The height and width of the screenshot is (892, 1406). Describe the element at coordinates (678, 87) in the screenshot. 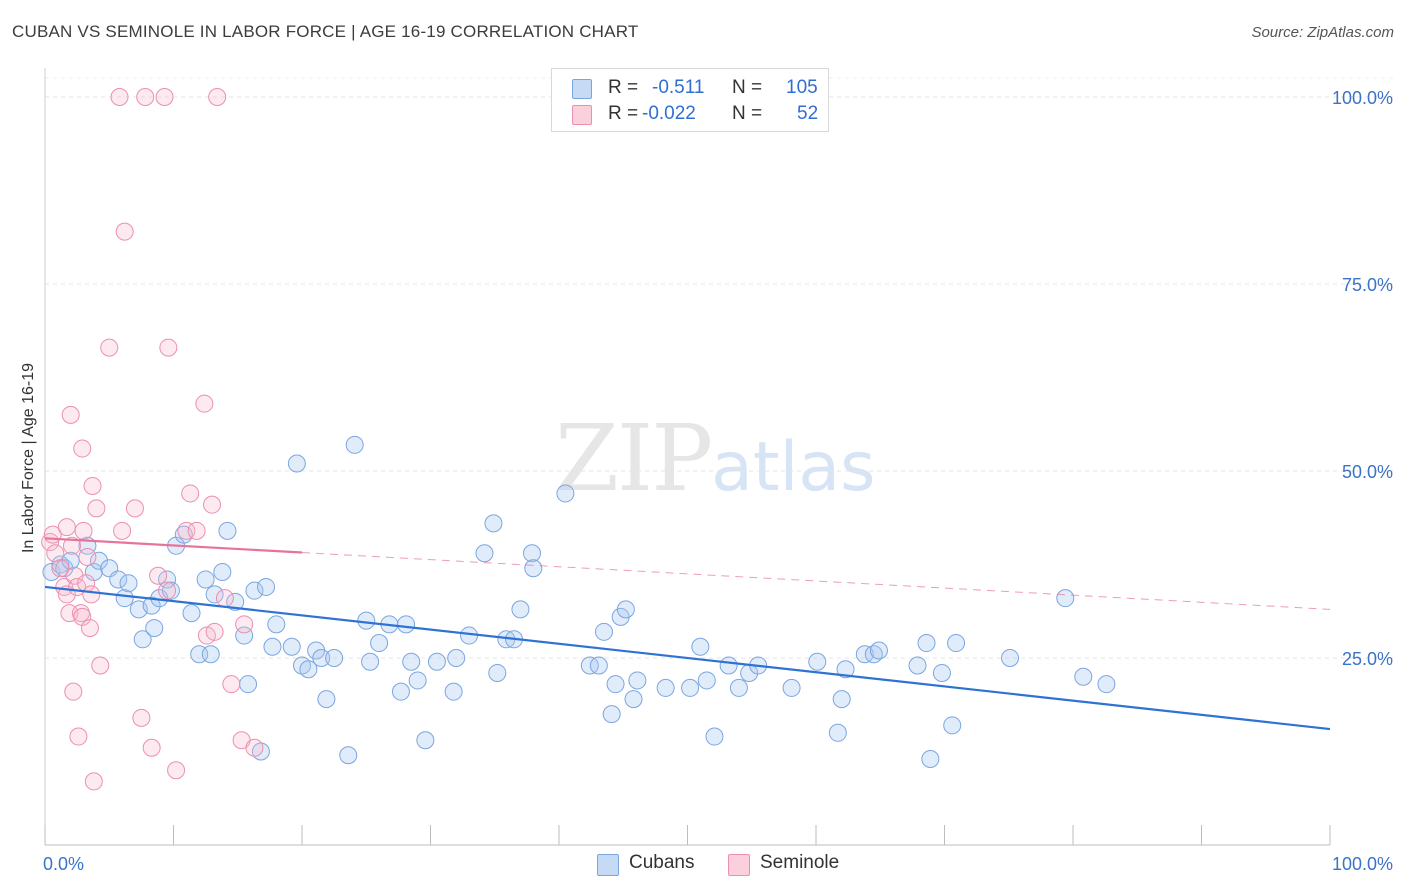

I see `legend-r-value: -0.511` at that location.